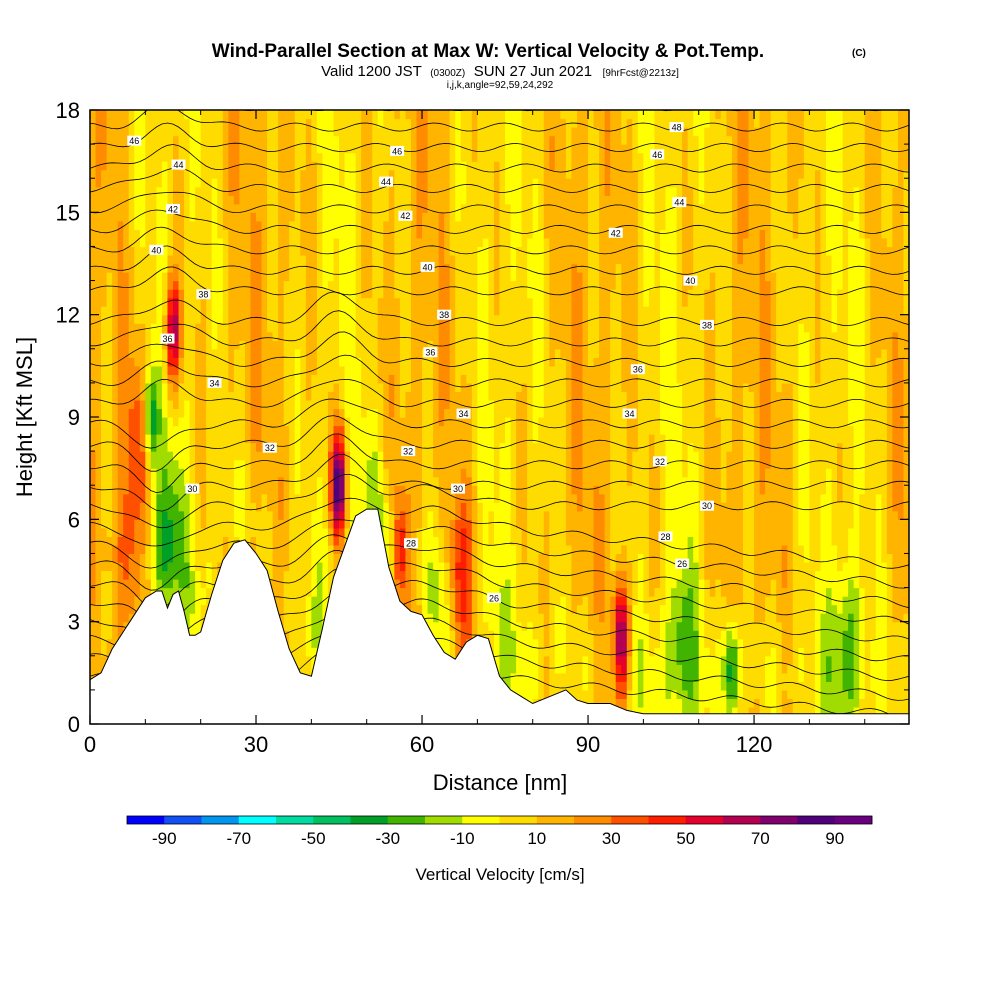 The height and width of the screenshot is (1000, 1000). Describe the element at coordinates (536, 838) in the screenshot. I see `colorbar-tick-label: 10` at that location.